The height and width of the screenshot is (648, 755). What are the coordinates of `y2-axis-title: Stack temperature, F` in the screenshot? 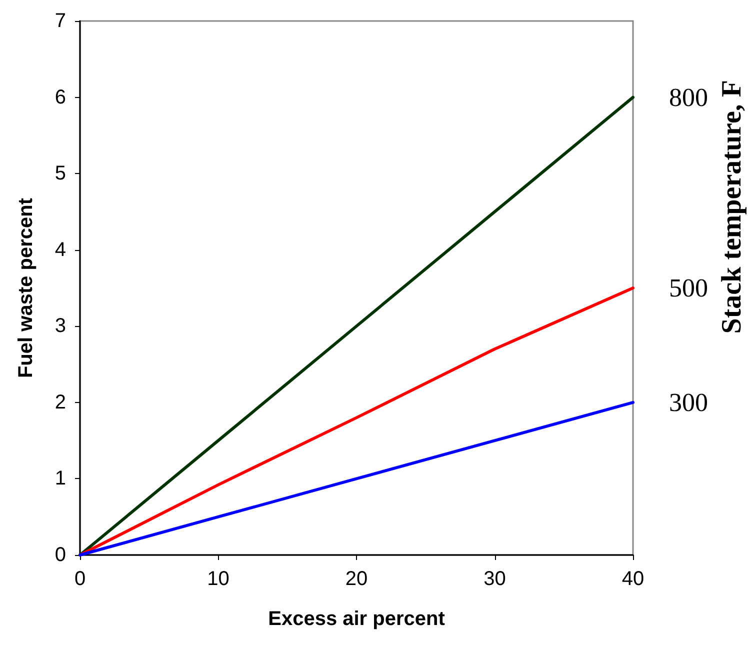 It's located at (732, 207).